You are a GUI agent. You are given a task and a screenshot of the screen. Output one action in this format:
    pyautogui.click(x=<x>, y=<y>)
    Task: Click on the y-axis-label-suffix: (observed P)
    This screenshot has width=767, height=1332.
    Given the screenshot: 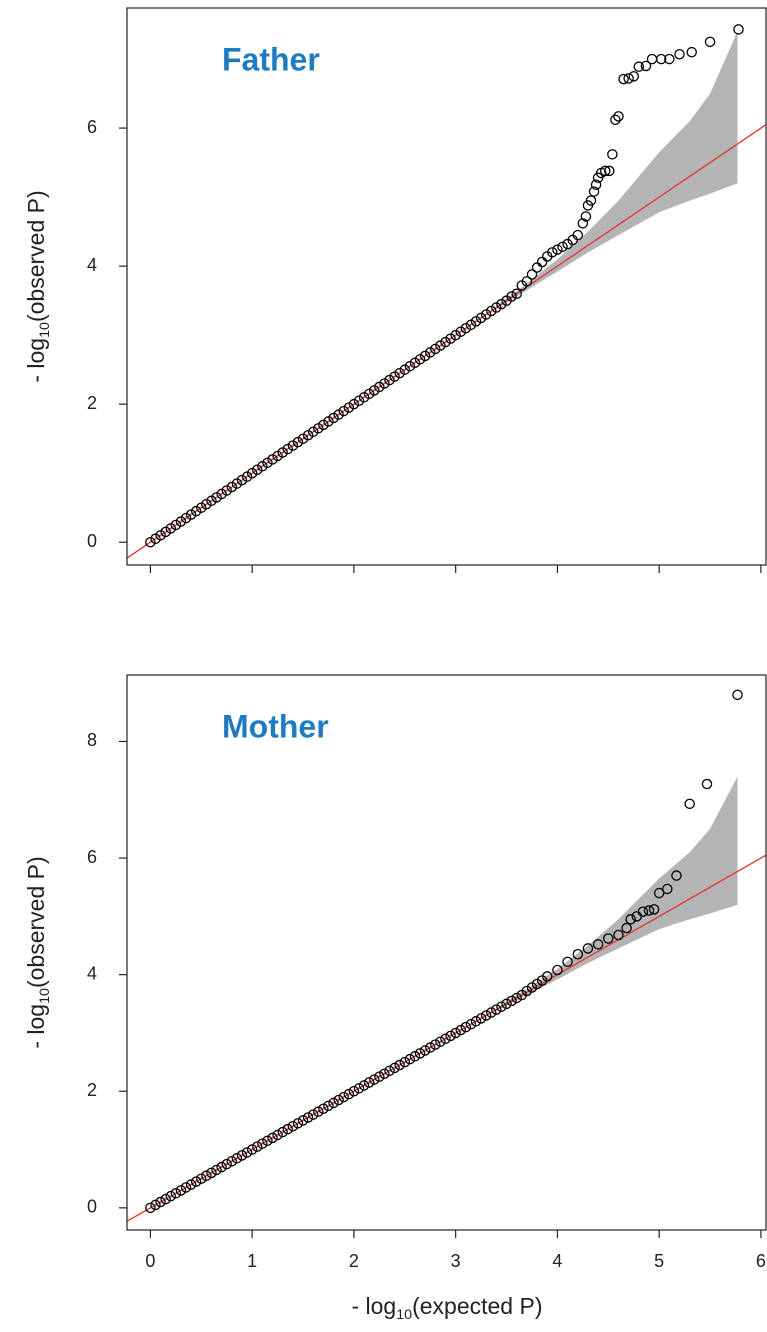 What is the action you would take?
    pyautogui.click(x=36, y=256)
    